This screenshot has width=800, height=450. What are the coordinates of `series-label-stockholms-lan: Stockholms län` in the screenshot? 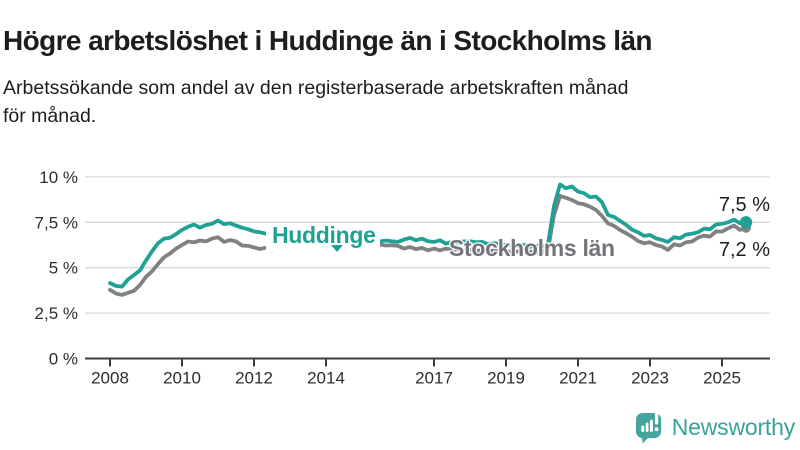 It's located at (532, 248).